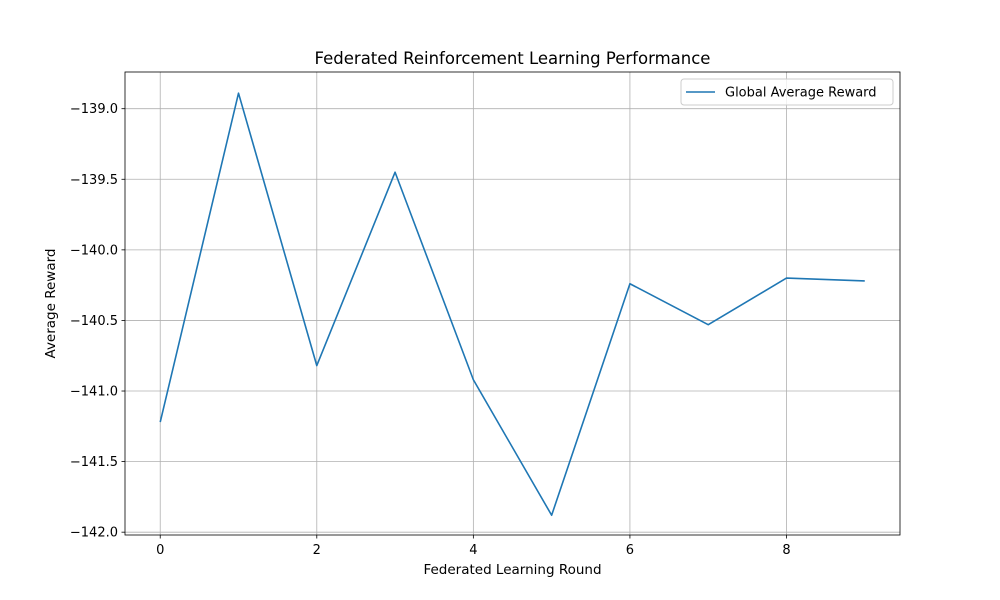 The width and height of the screenshot is (1000, 600). Describe the element at coordinates (94, 321) in the screenshot. I see `y-tick-label: −140.5` at that location.